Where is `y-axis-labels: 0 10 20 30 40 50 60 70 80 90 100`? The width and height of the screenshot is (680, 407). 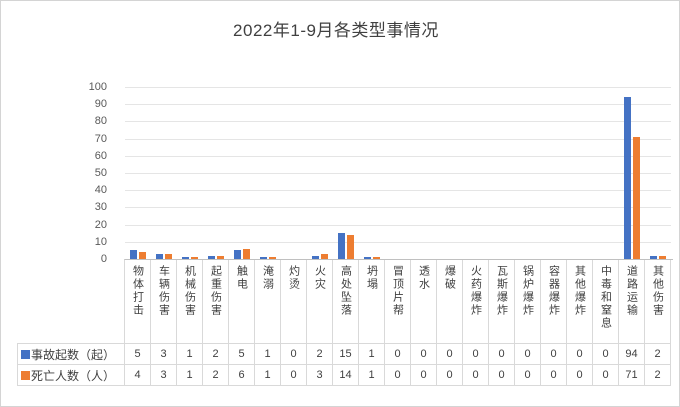 y-axis-labels: 0 10 20 30 40 50 60 70 80 90 100 is located at coordinates (54, 173).